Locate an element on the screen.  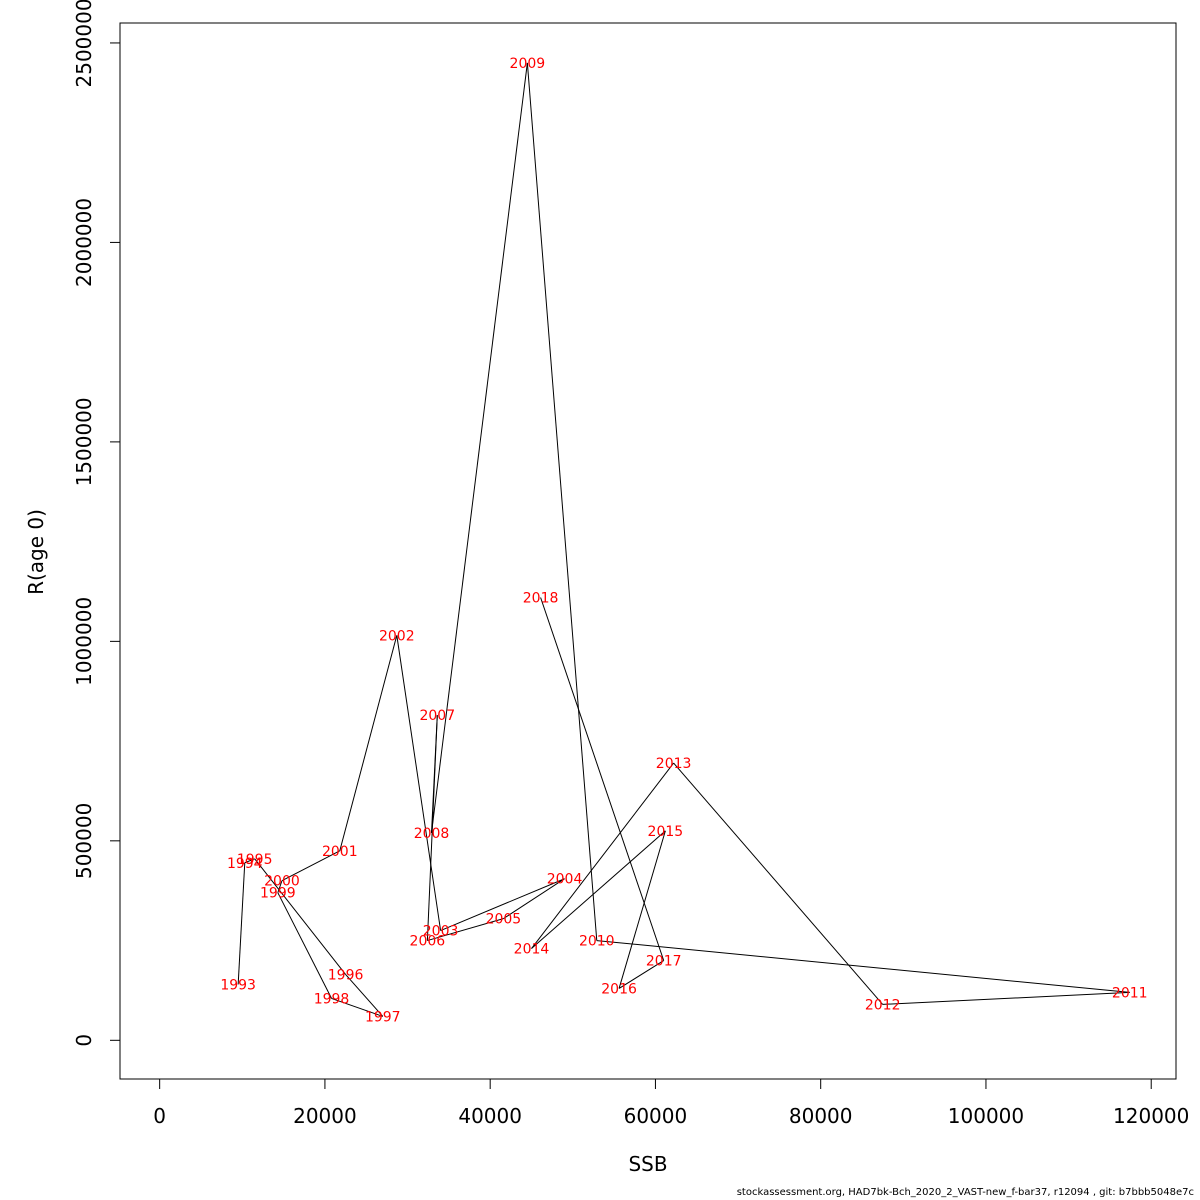
point-label-1995: 1995 is located at coordinates (255, 860).